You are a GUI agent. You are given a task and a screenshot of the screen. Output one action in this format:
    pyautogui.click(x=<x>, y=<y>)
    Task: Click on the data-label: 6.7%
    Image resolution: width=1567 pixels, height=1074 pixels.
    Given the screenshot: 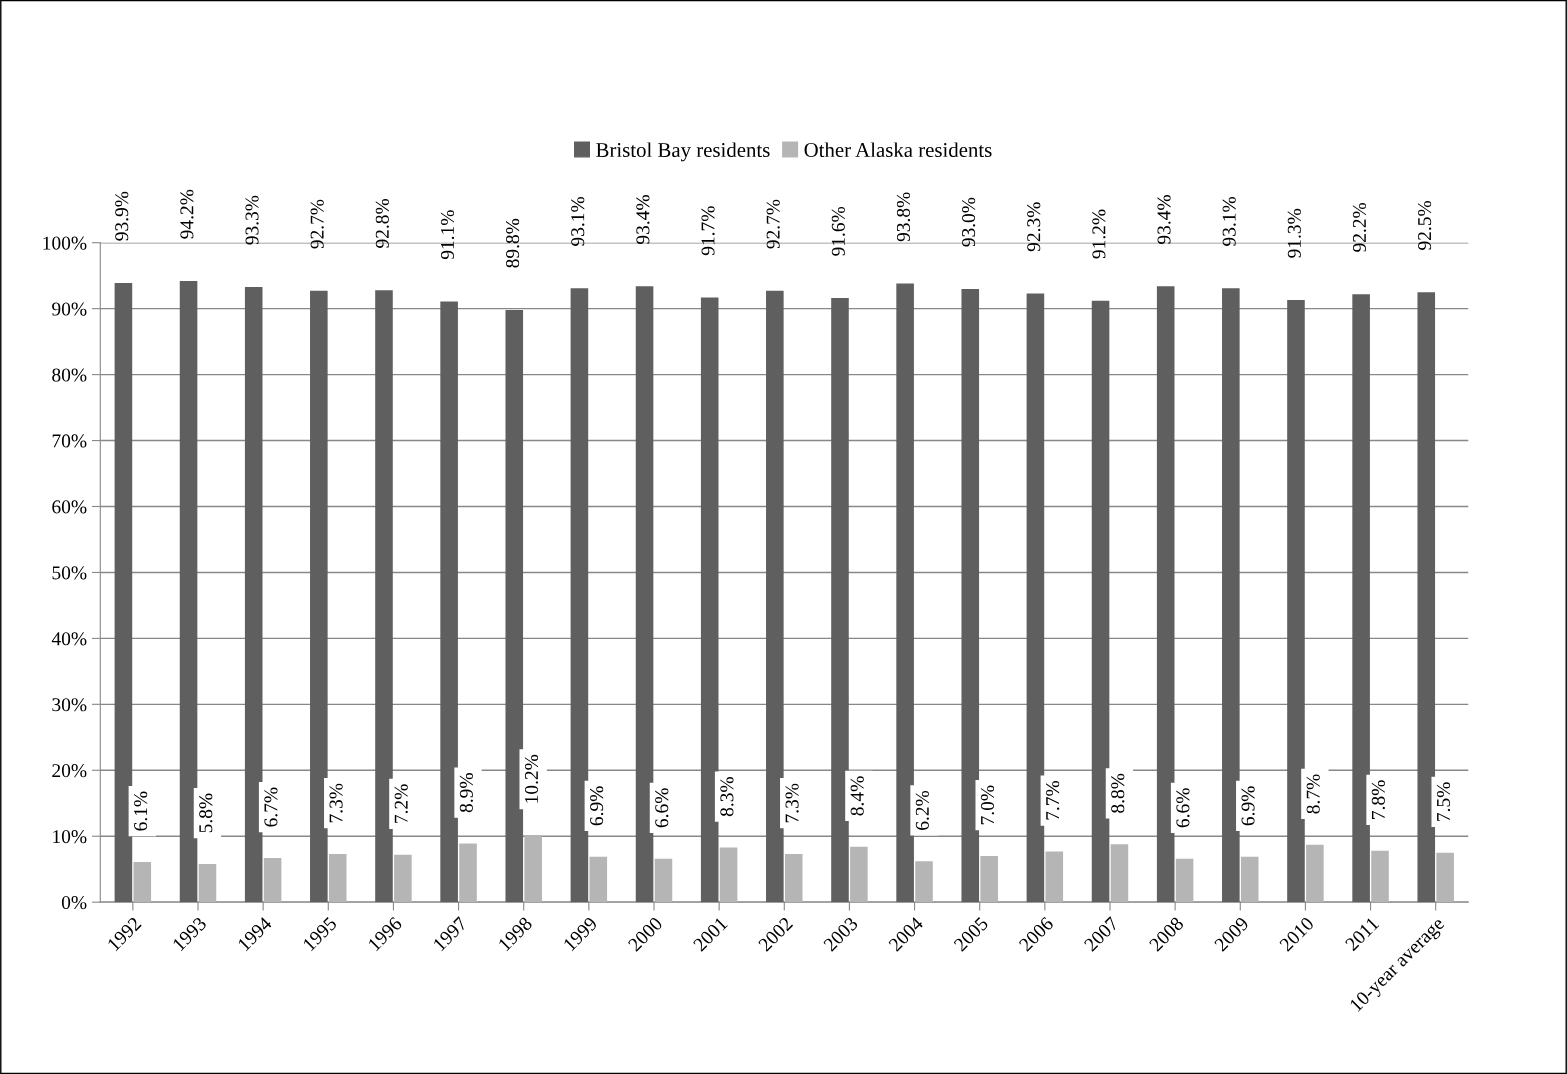 What is the action you would take?
    pyautogui.click(x=271, y=807)
    